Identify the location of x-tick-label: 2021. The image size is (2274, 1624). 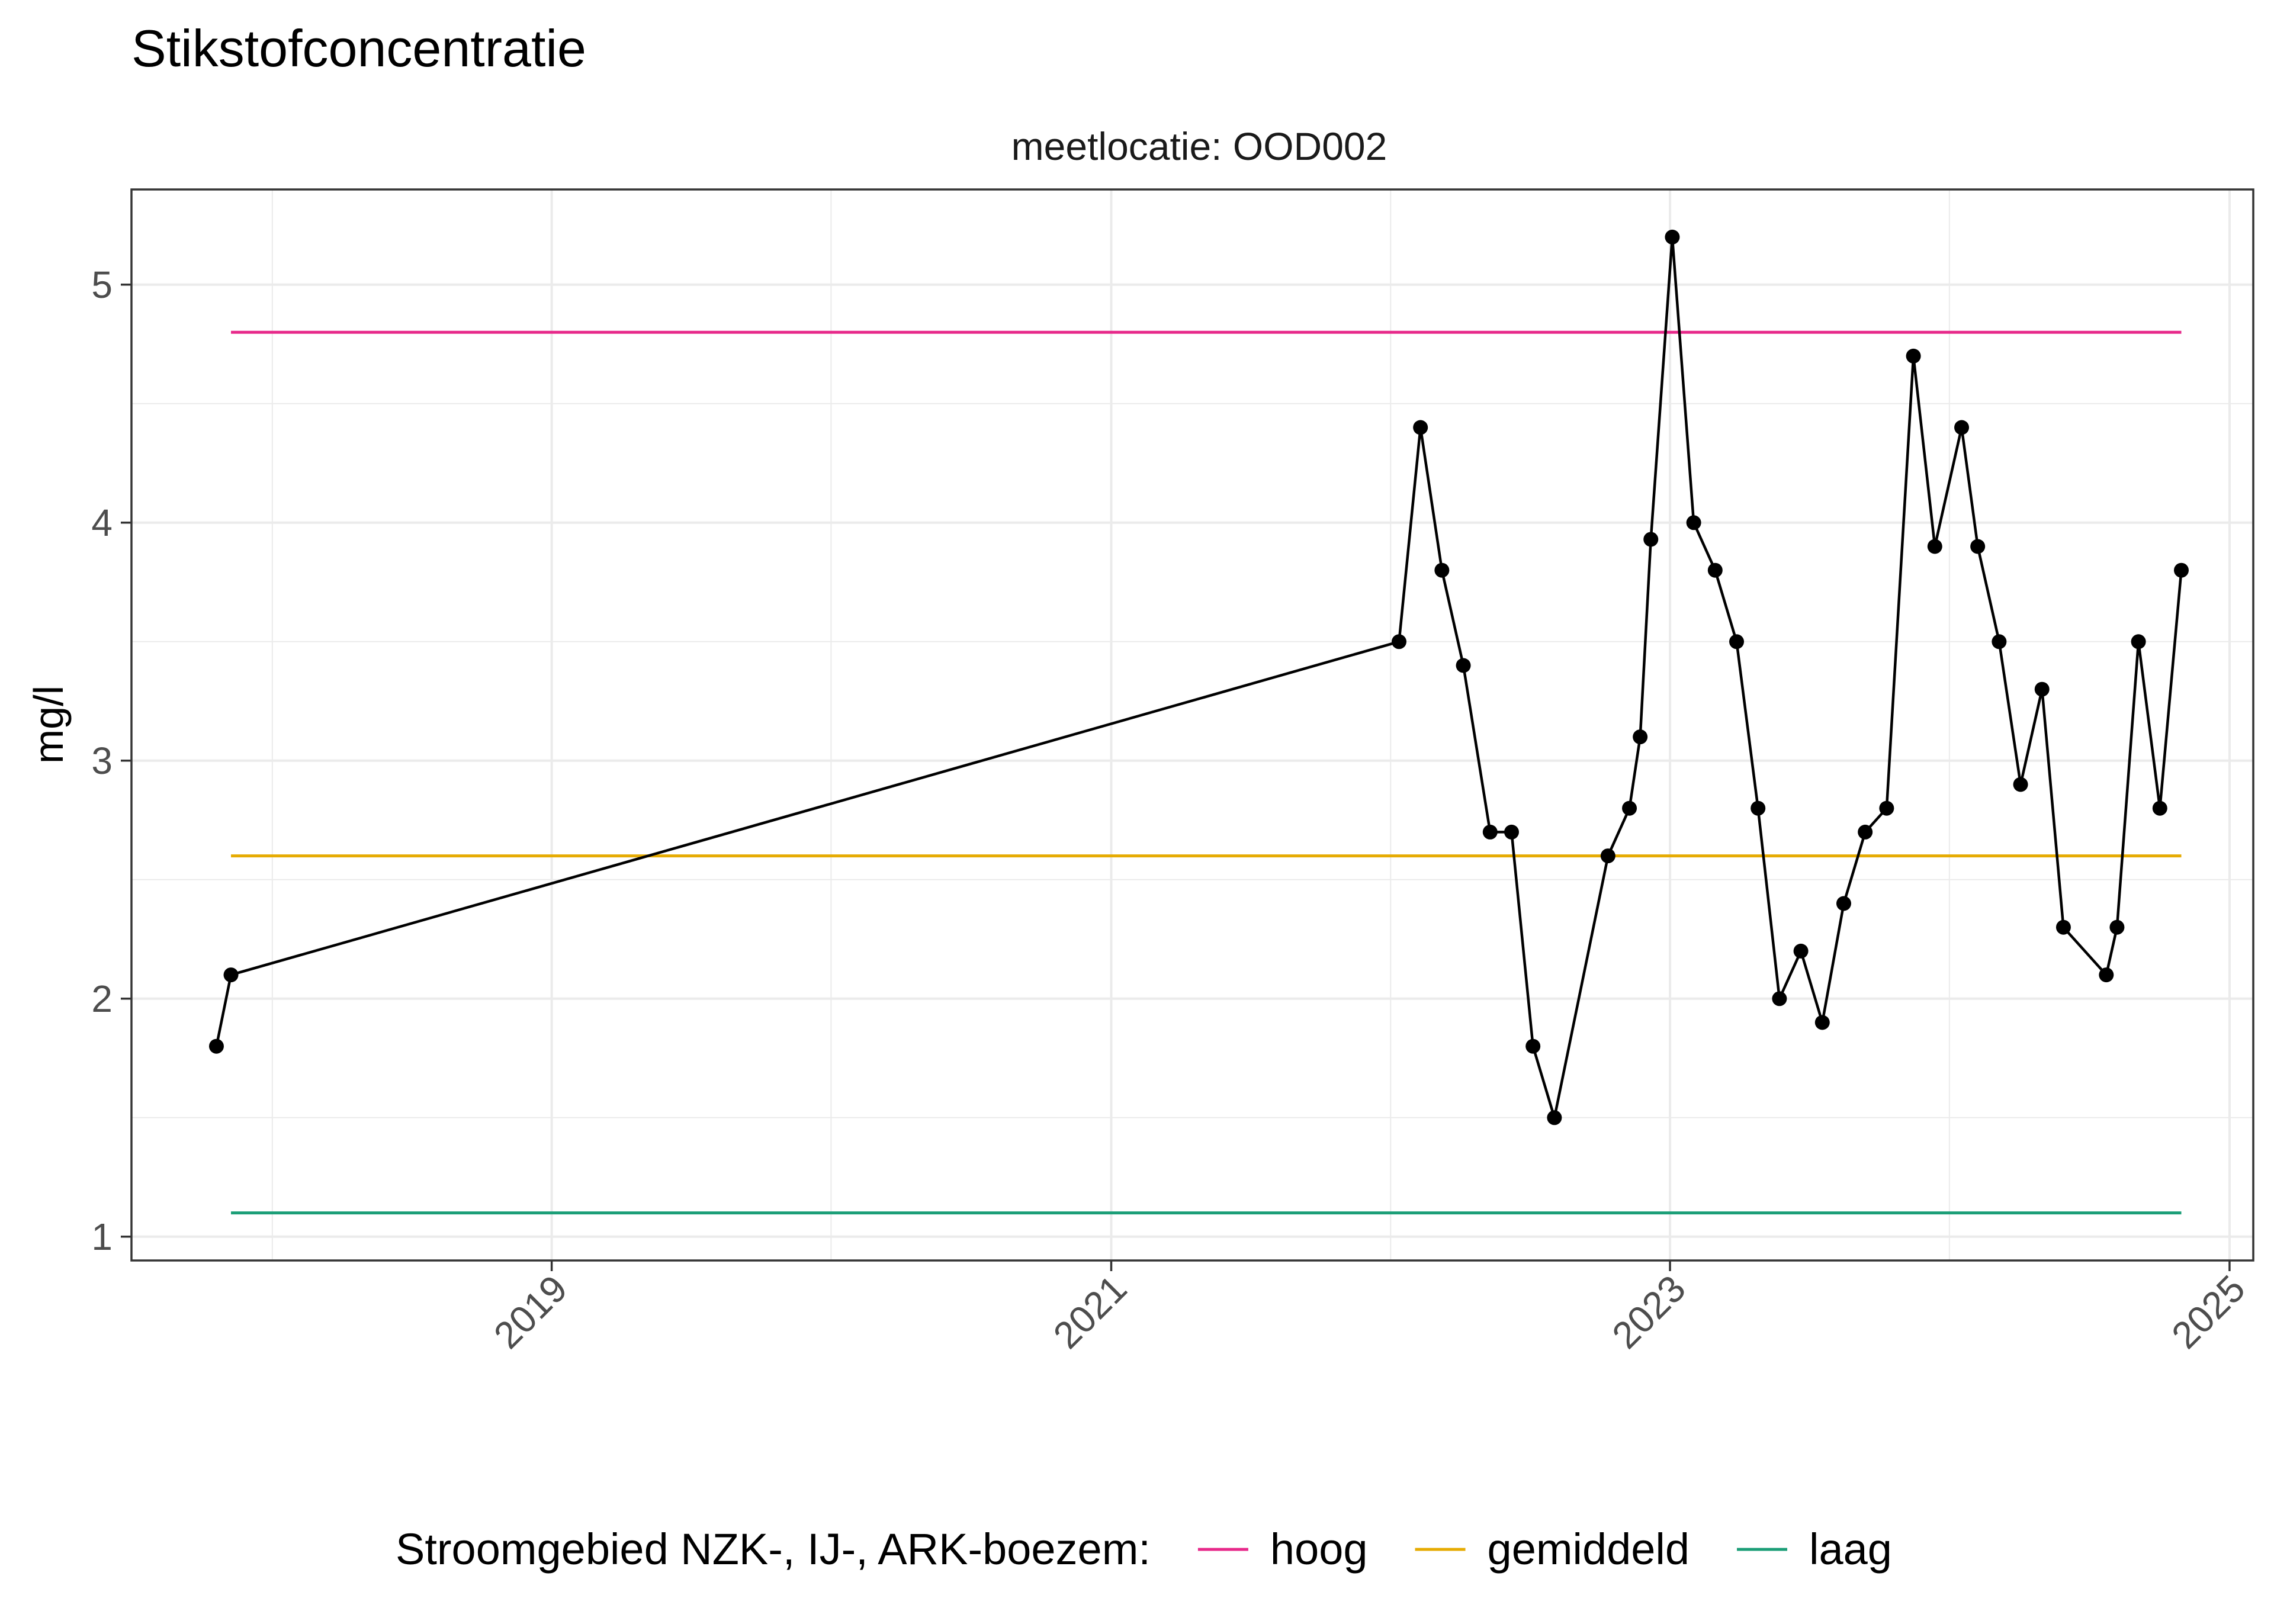
(1090, 1312).